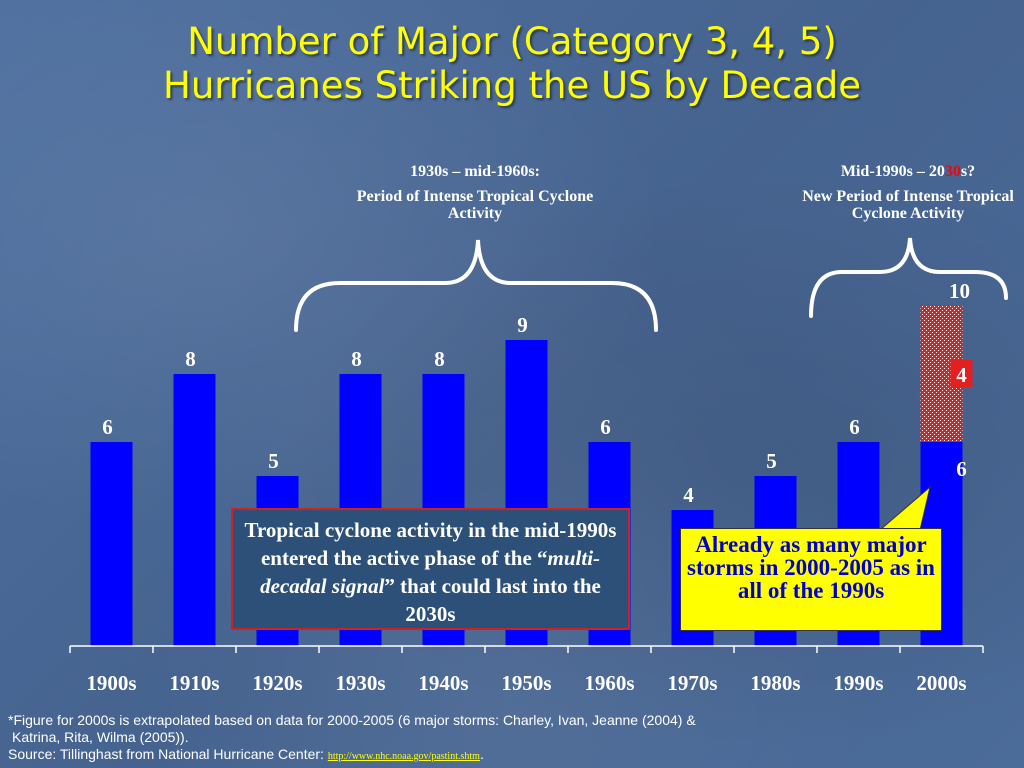 The width and height of the screenshot is (1024, 768). Describe the element at coordinates (908, 277) in the screenshot. I see `period2-brace` at that location.